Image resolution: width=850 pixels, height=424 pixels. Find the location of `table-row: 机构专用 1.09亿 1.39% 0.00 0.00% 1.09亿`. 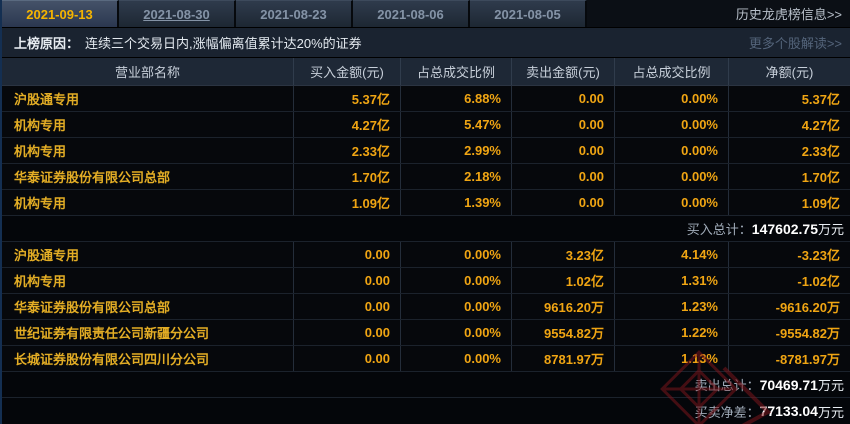

table-row: 机构专用 1.09亿 1.39% 0.00 0.00% 1.09亿 is located at coordinates (426, 203).